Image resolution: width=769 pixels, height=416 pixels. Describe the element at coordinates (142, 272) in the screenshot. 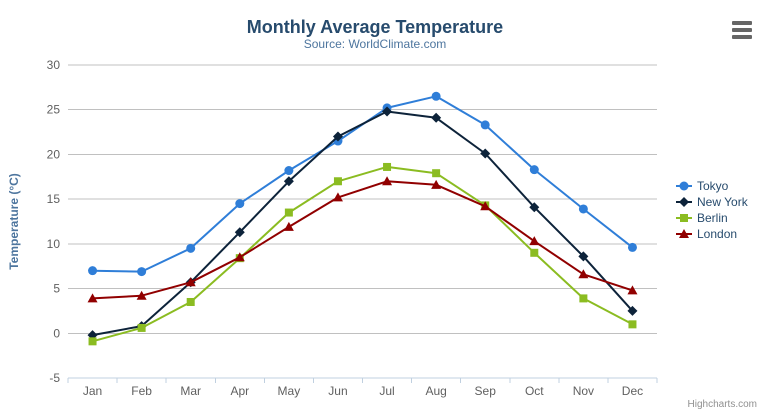

I see `point-tokyo-feb` at that location.